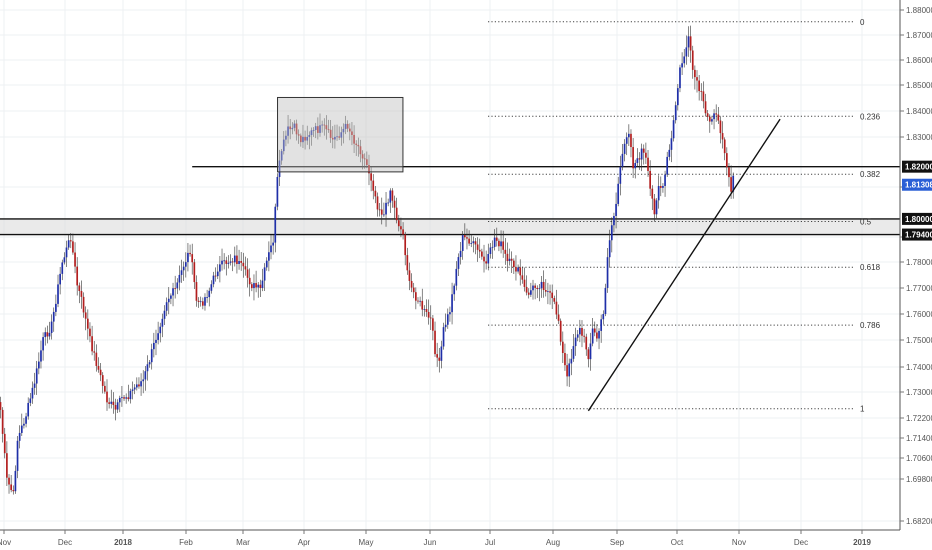 This screenshot has height=550, width=932. I want to click on price-tags: 1.82000 1.81308 1.80000 1.79400, so click(917, 200).